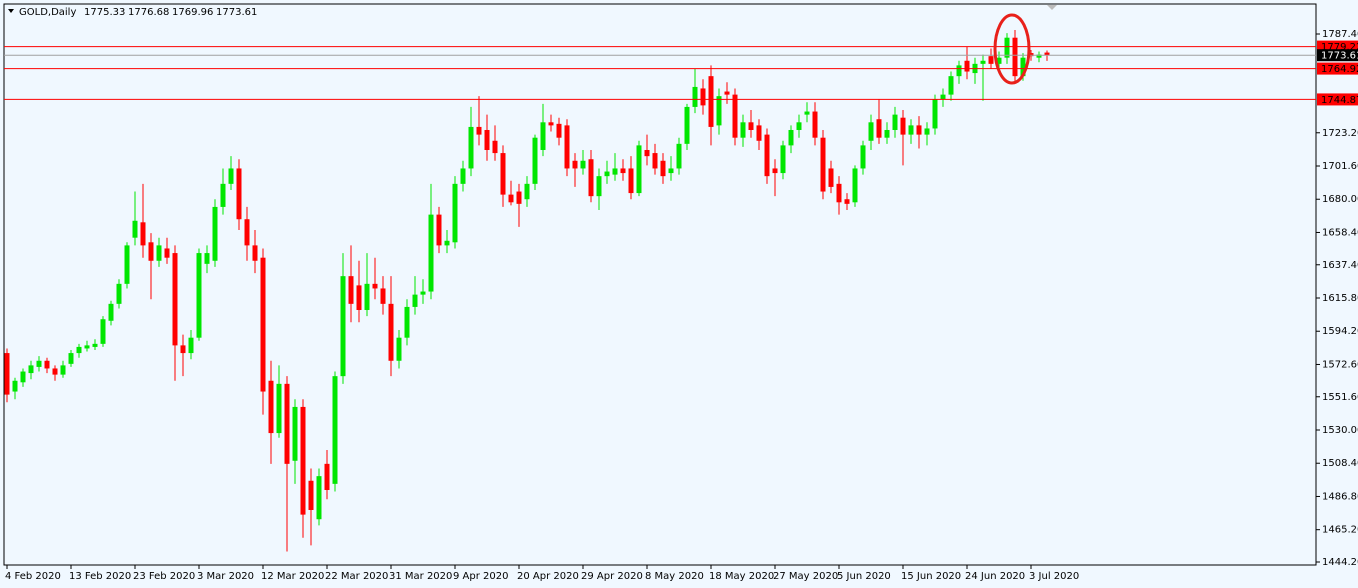 Image resolution: width=1358 pixels, height=588 pixels. I want to click on header-low: 1769.96, so click(192, 12).